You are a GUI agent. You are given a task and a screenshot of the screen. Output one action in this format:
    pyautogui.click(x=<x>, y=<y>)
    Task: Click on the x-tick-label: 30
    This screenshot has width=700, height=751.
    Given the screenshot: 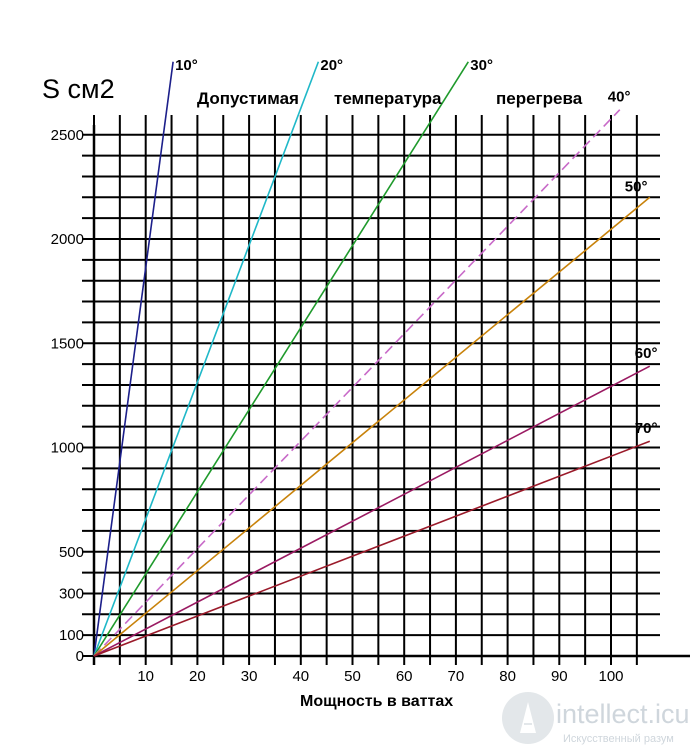 What is the action you would take?
    pyautogui.click(x=249, y=676)
    